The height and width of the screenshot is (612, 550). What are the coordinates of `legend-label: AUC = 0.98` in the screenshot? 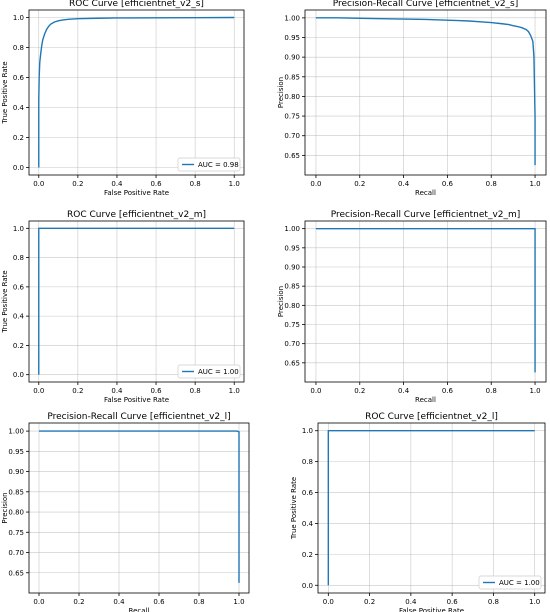 It's located at (218, 165).